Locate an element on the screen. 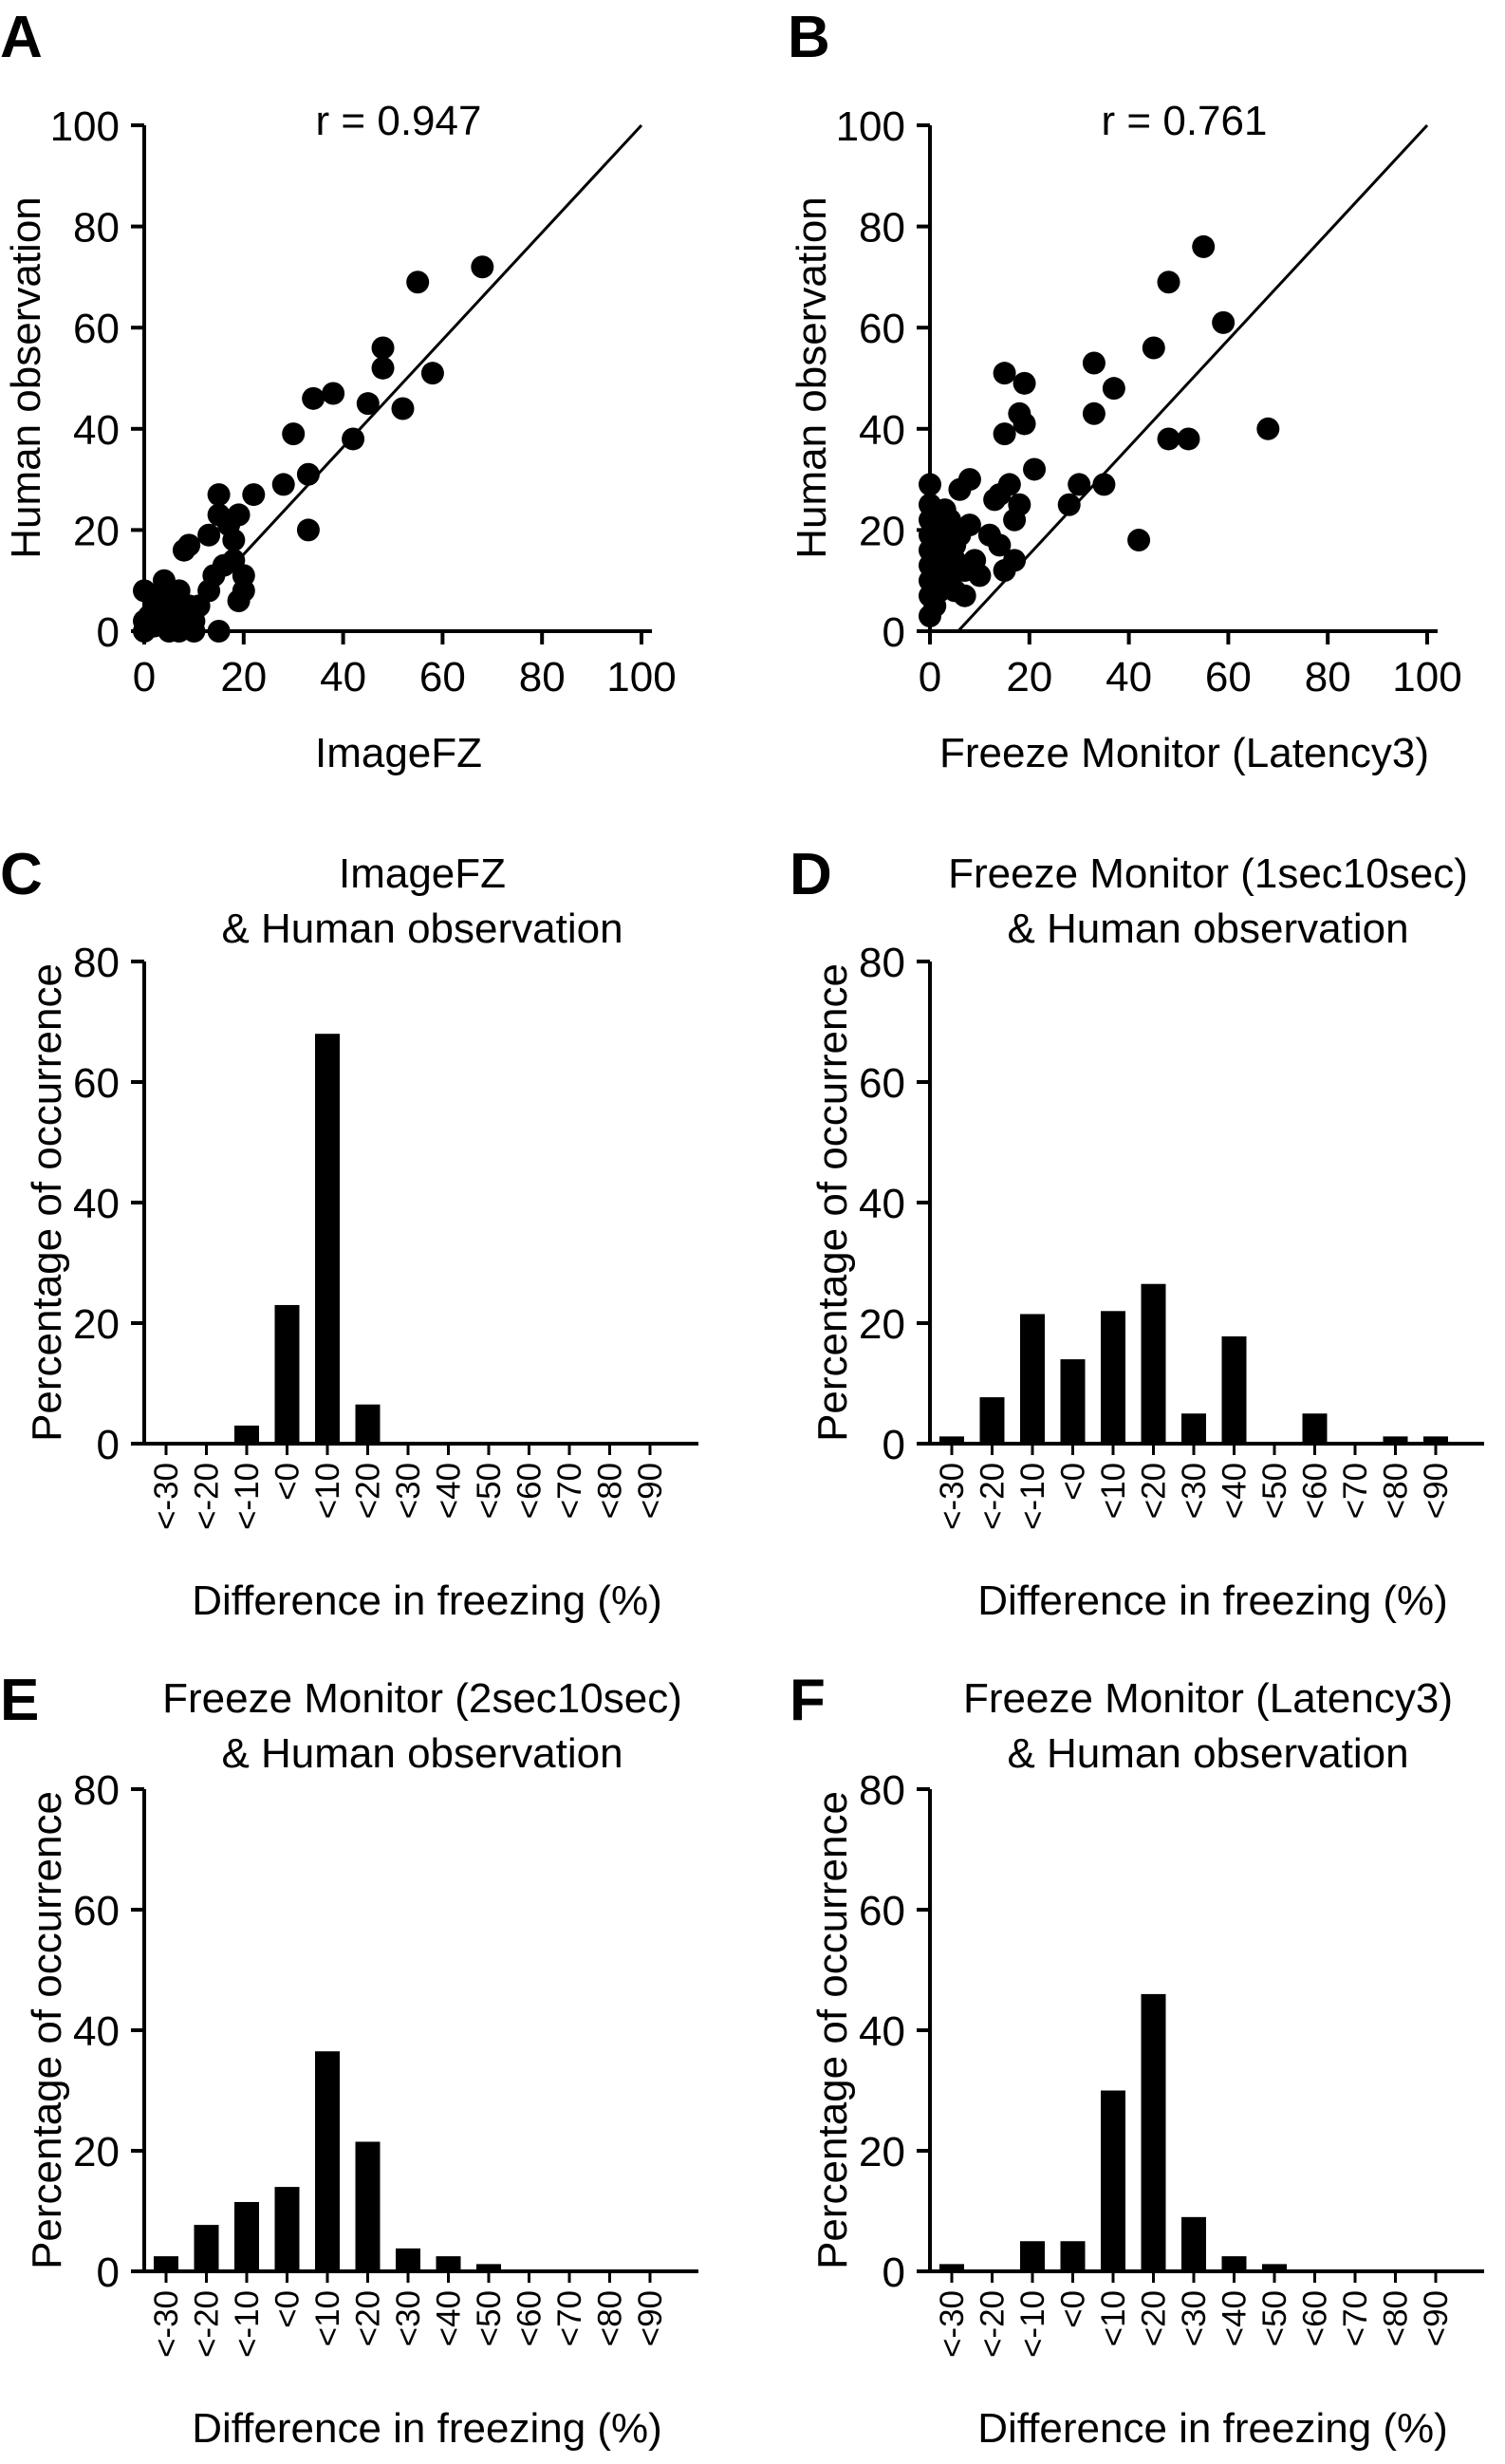  y-axis-label-f: Percentage of occurrence is located at coordinates (832, 2030).